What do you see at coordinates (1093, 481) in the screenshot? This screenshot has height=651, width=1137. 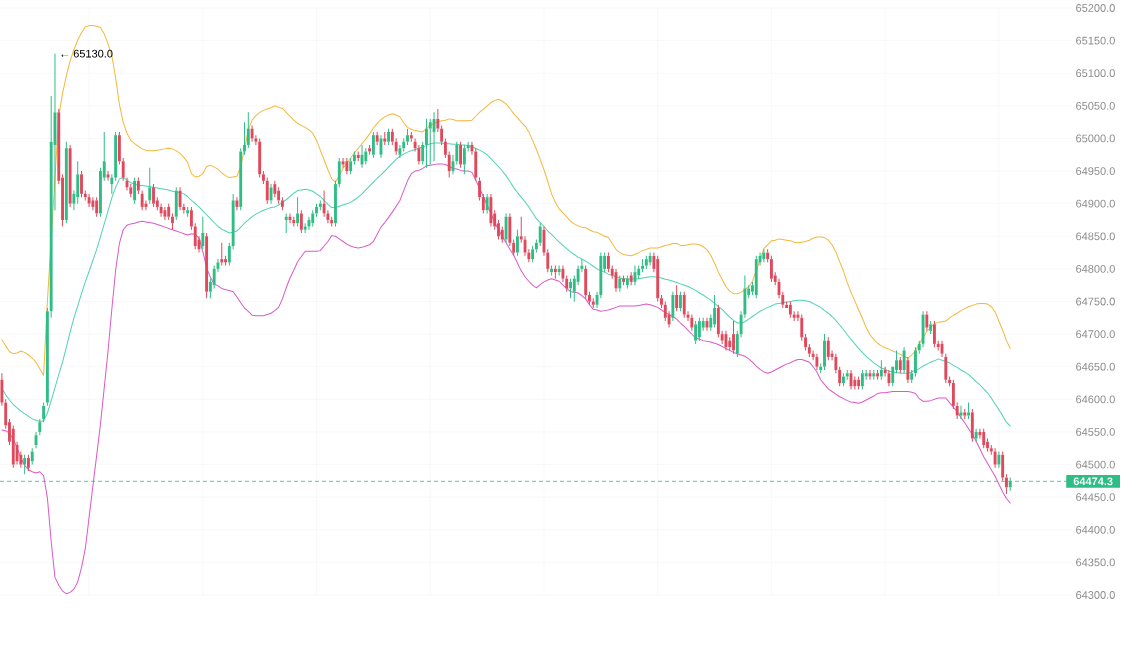 I see `ref-line-label: 64474.3` at bounding box center [1093, 481].